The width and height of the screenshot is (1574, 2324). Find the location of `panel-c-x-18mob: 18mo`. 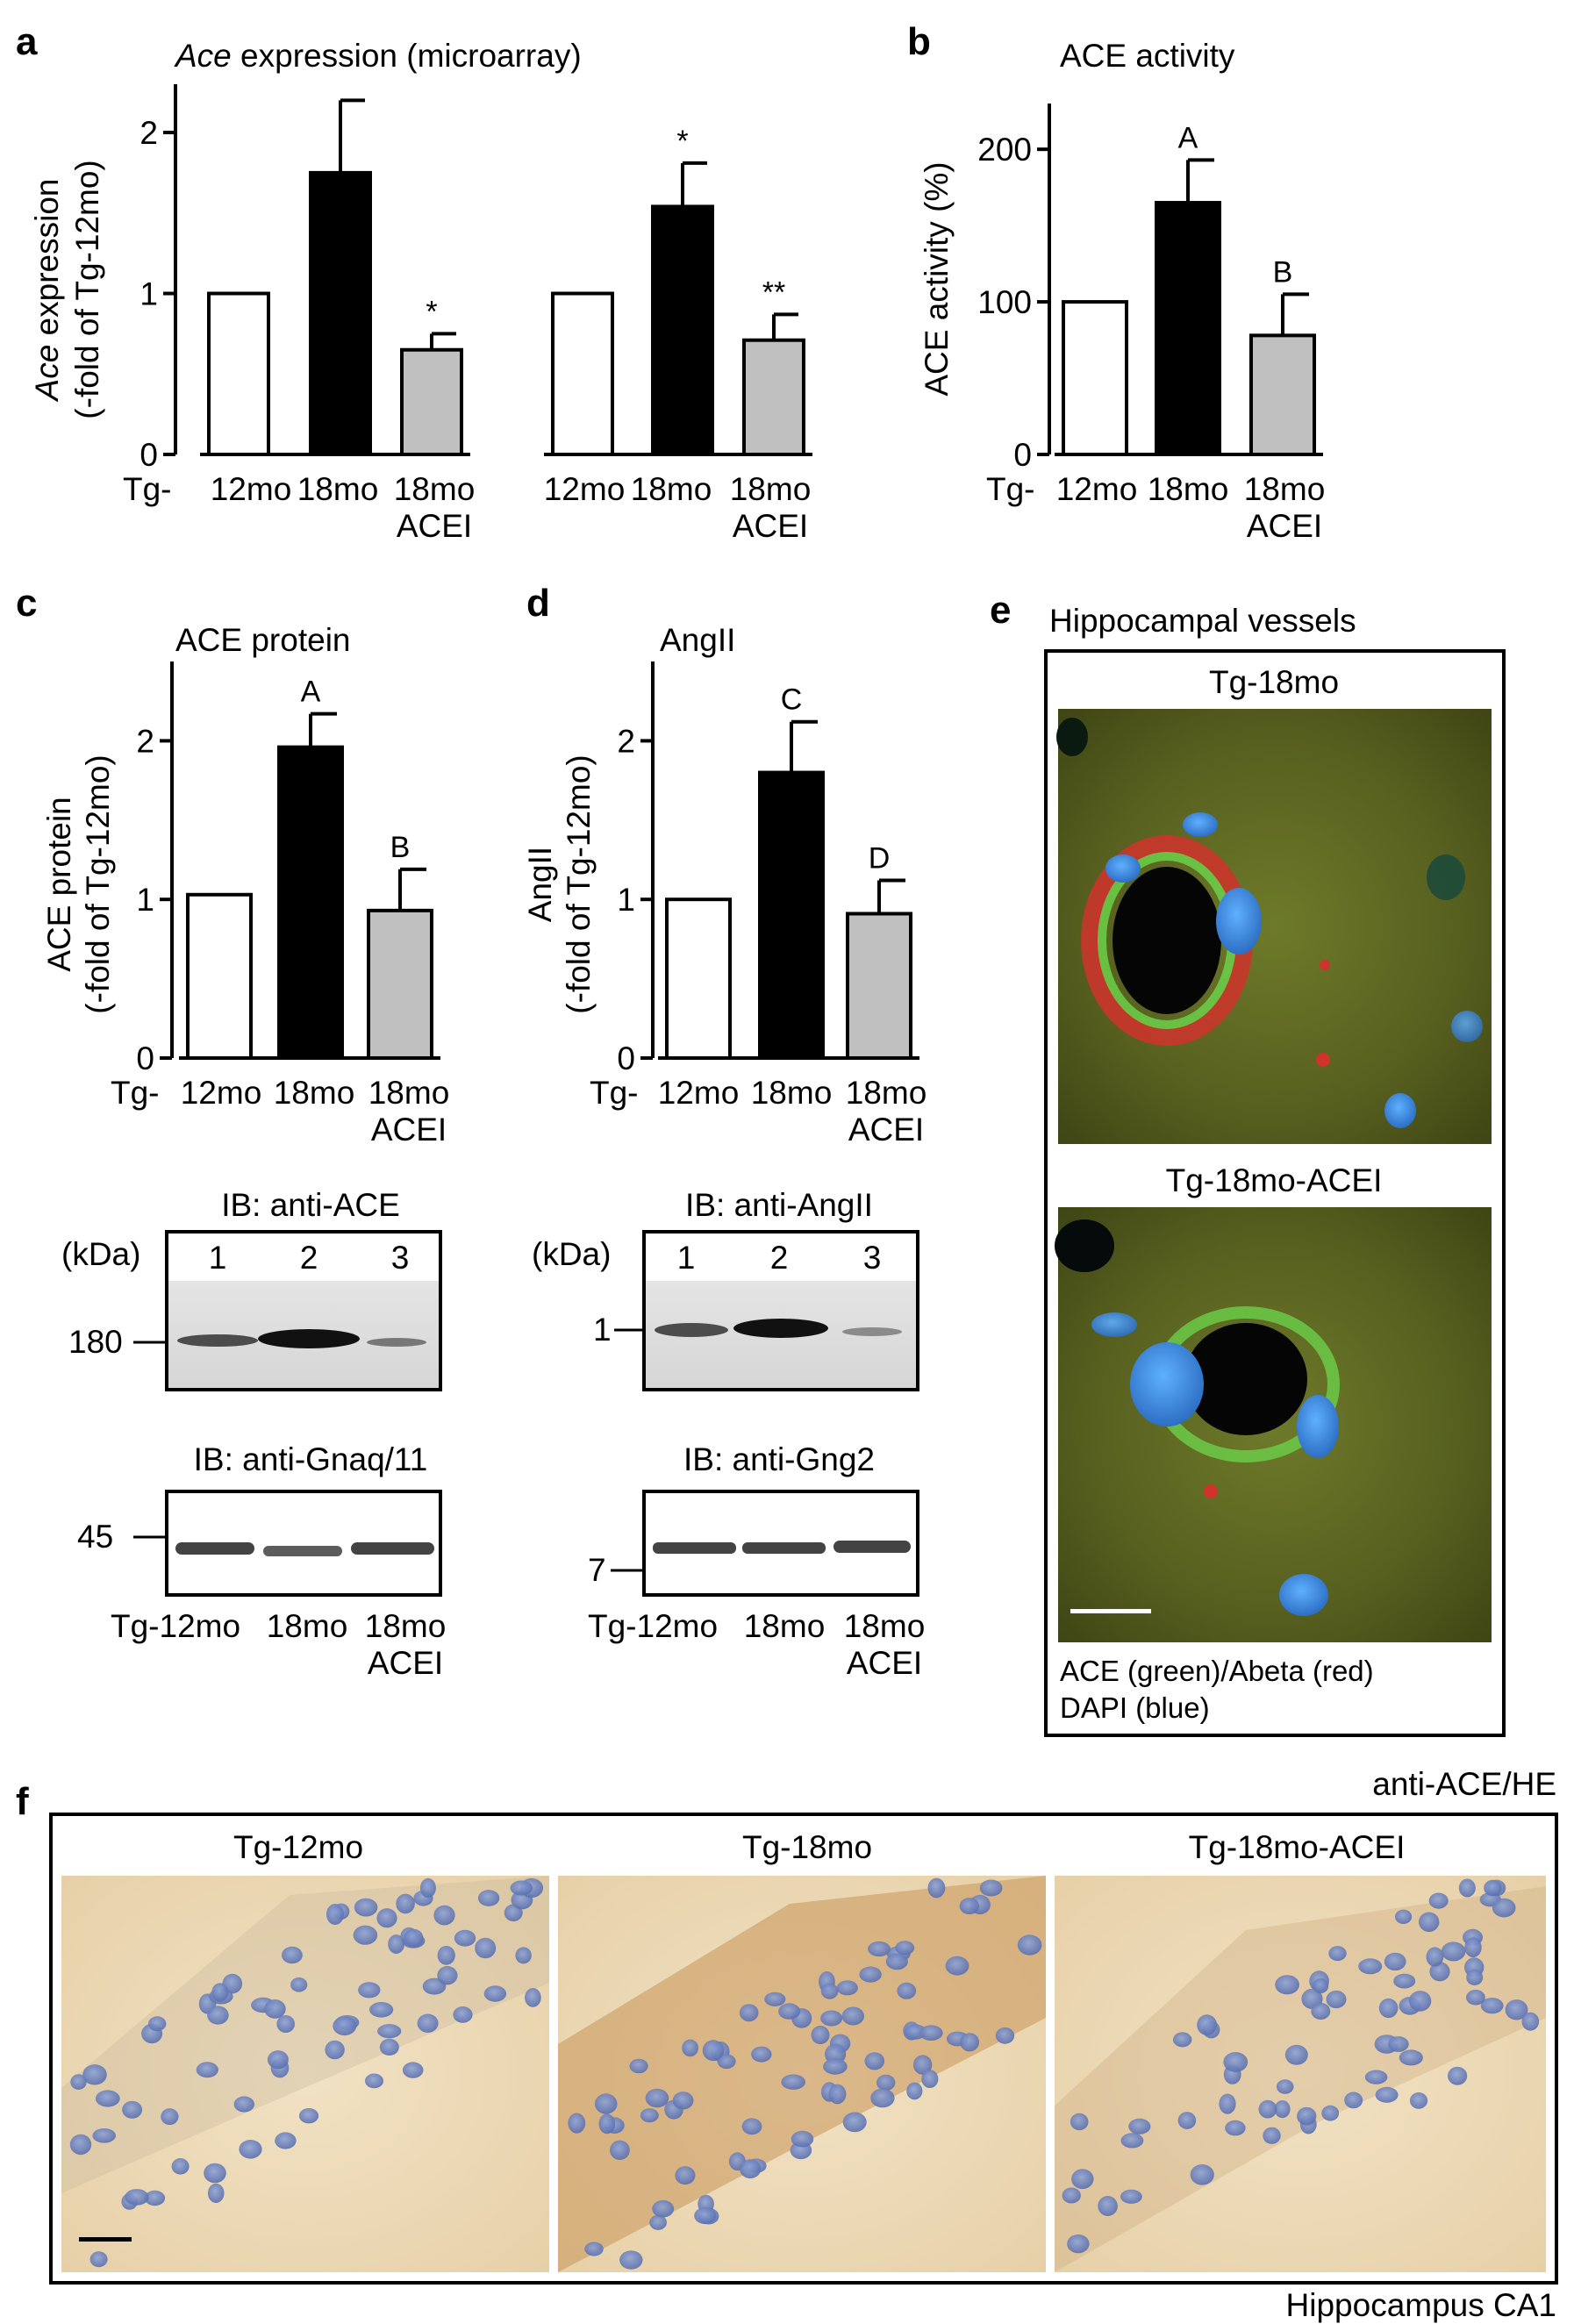

panel-c-x-18mob: 18mo is located at coordinates (409, 1093).